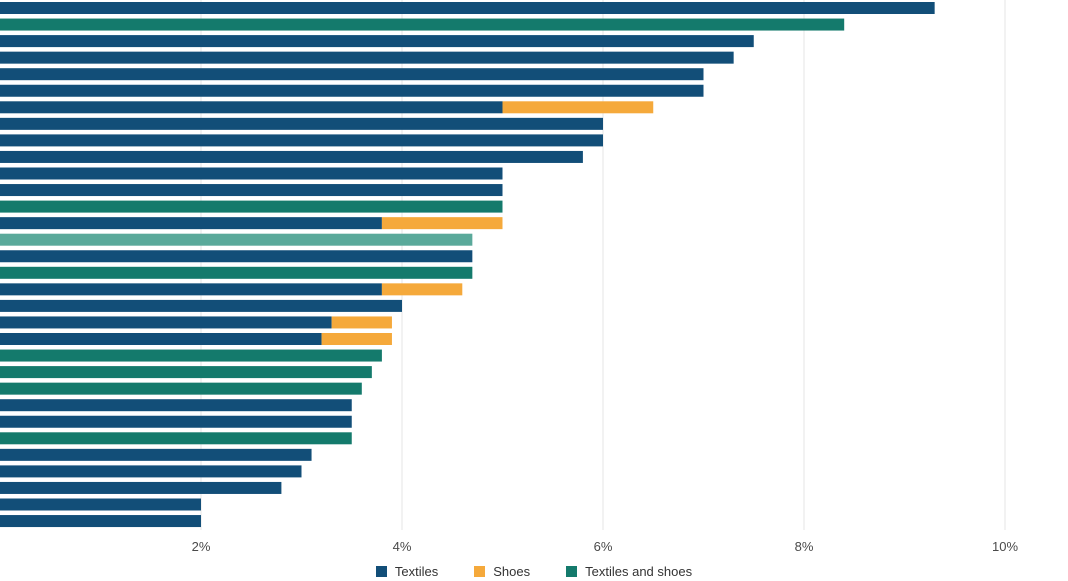  I want to click on x-tick-label: 6%, so click(603, 546).